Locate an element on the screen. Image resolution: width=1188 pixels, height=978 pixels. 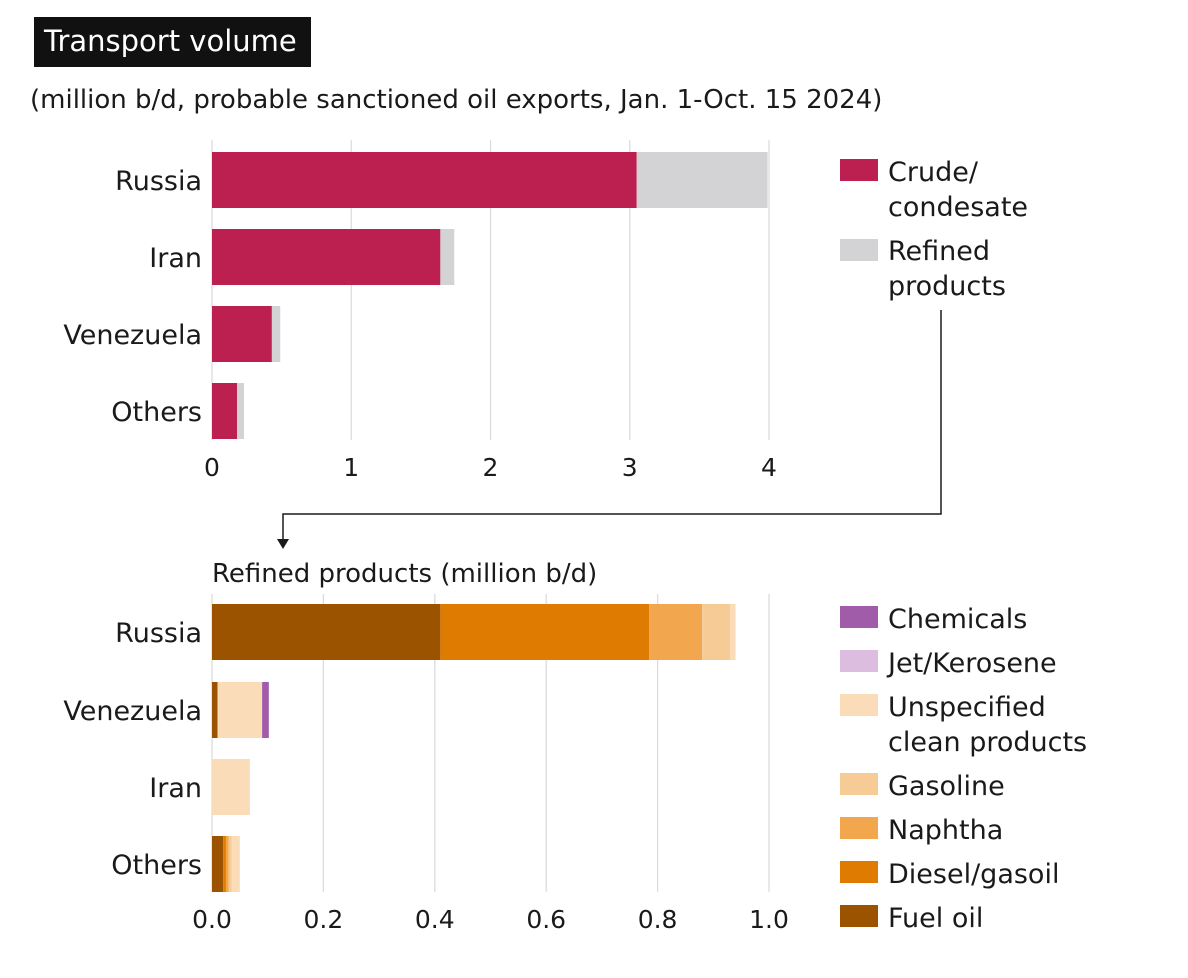
x-tick-label: 2 is located at coordinates (491, 467).